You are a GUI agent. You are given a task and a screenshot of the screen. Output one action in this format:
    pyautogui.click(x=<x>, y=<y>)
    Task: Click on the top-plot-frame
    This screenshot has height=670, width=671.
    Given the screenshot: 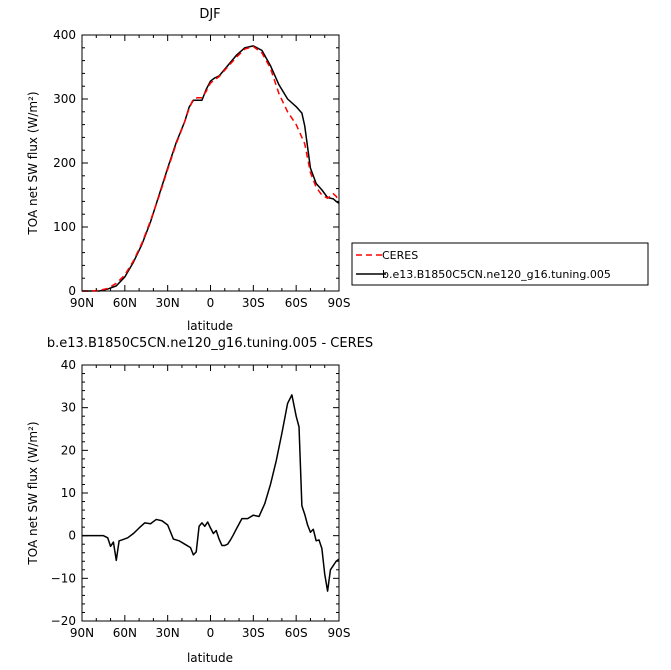 What is the action you would take?
    pyautogui.click(x=210, y=163)
    